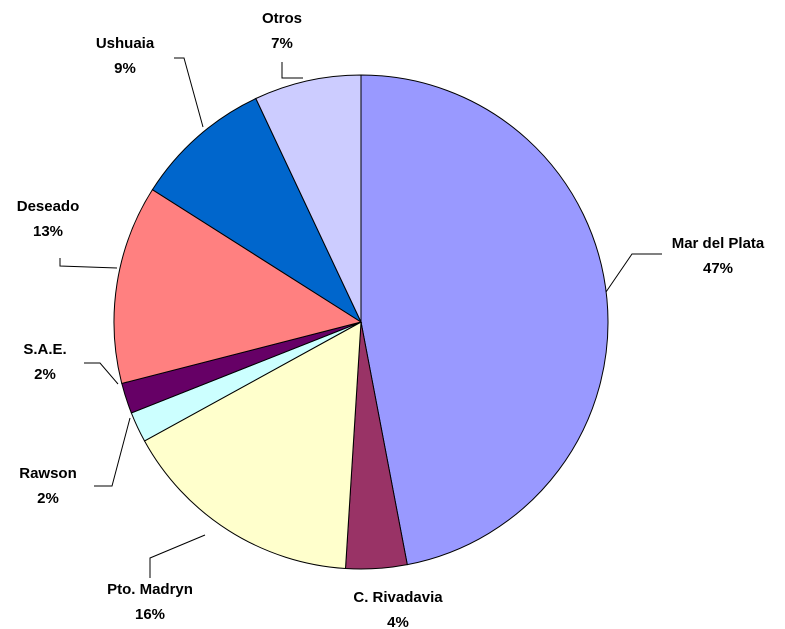 This screenshot has width=785, height=629. I want to click on slice-value-label: 47%, so click(718, 268).